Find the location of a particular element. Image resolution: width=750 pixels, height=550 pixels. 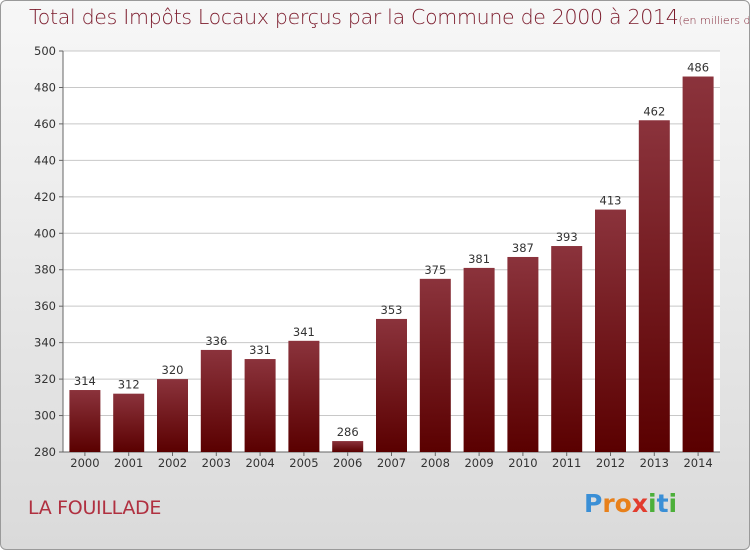

bar-2004 is located at coordinates (260, 405).